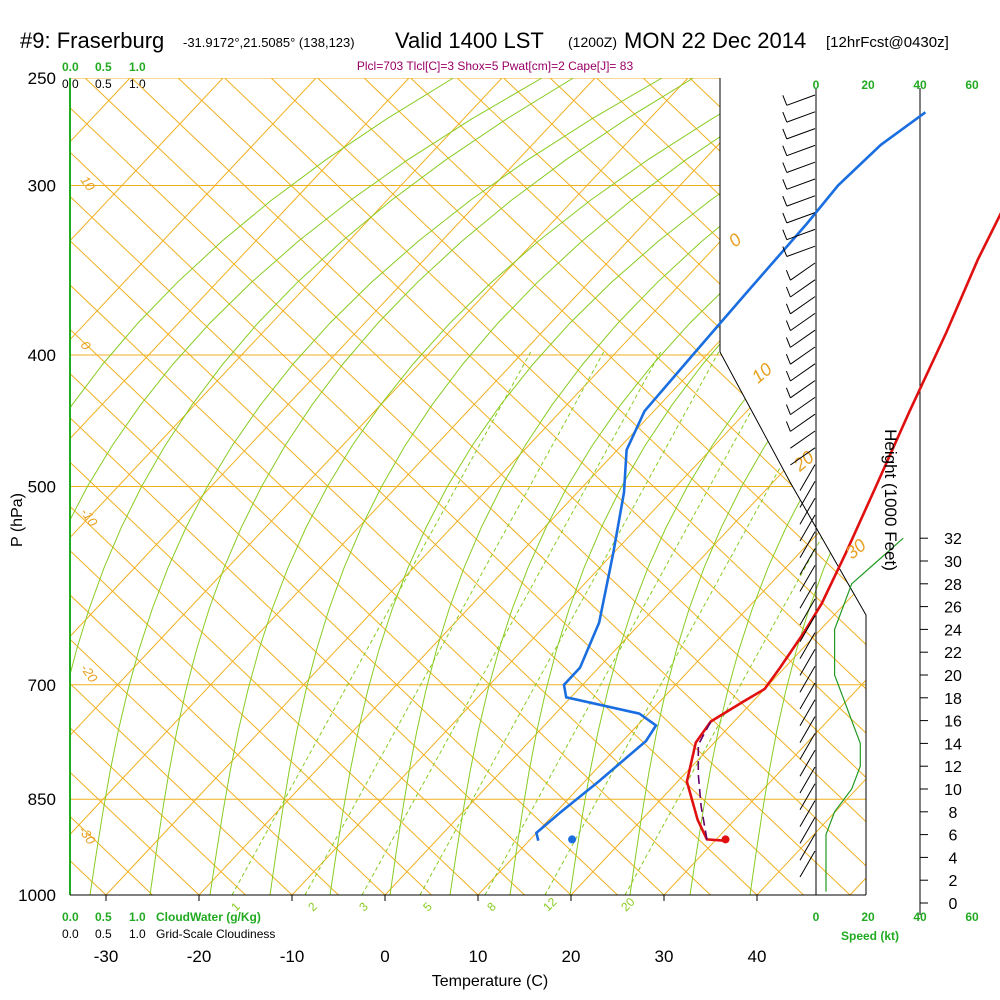 The image size is (1000, 1000). Describe the element at coordinates (953, 653) in the screenshot. I see `height-tick-label: 22` at that location.